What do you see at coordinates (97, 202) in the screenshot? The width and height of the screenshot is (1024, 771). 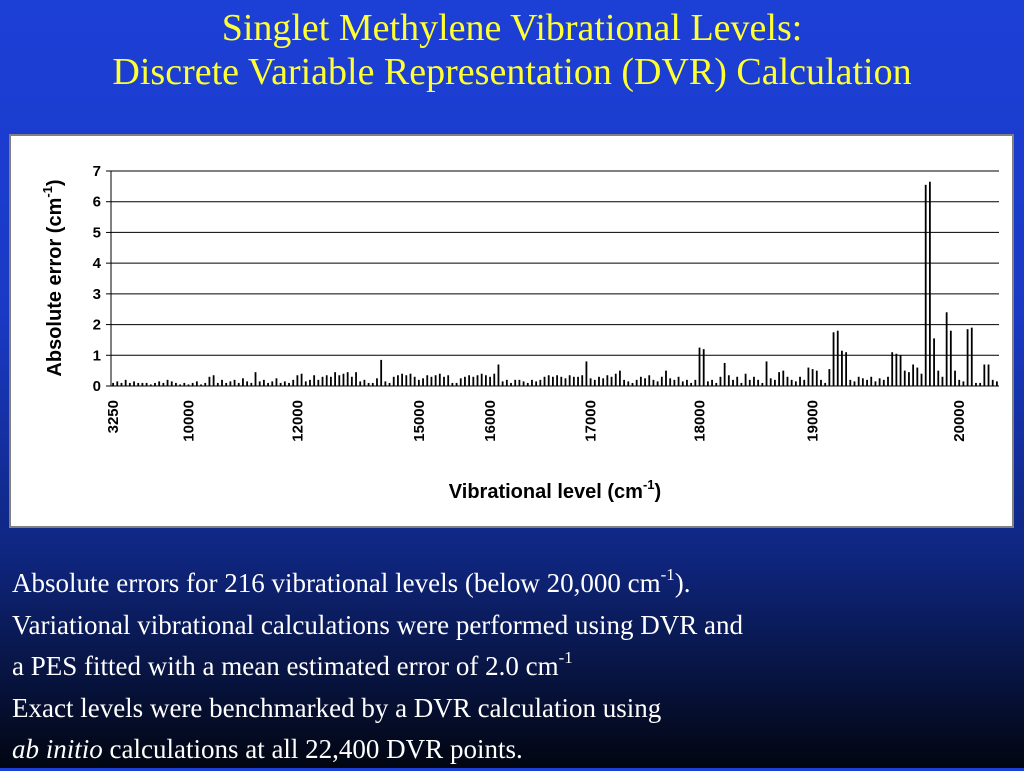 I see `y-tick-label: 6` at bounding box center [97, 202].